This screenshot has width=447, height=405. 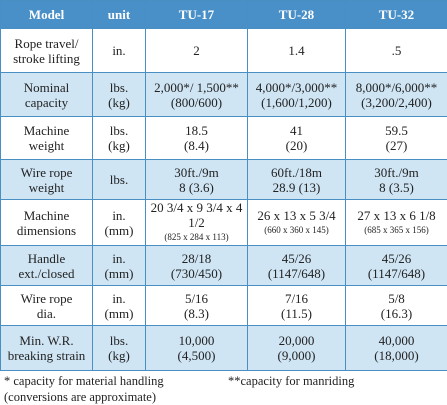 What do you see at coordinates (396, 145) in the screenshot?
I see `cell-line: (27)` at bounding box center [396, 145].